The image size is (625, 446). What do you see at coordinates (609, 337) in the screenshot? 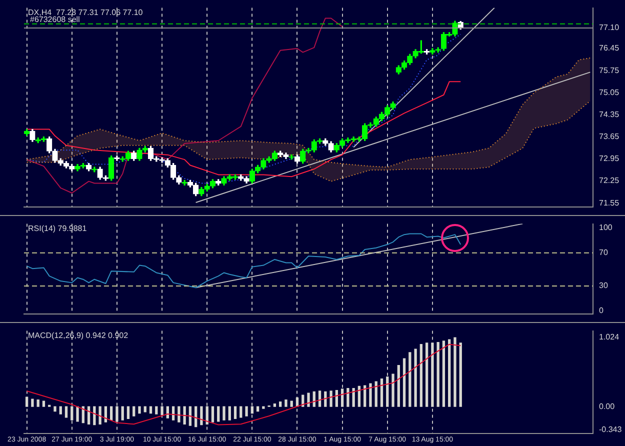
I see `y-tick-label: 1.024` at bounding box center [609, 337].